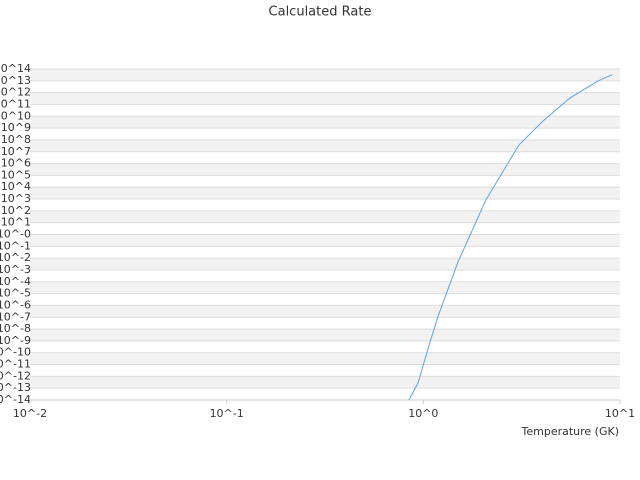  I want to click on y-tick-label: 10^-12, so click(15, 375).